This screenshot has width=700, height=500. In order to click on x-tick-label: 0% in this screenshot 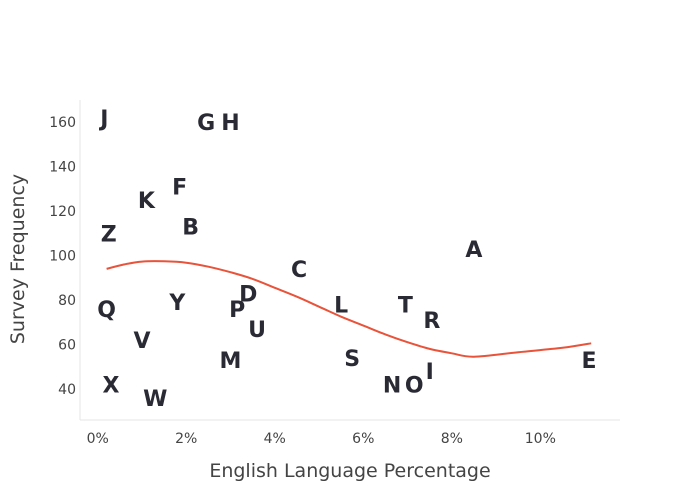, I will do `click(98, 439)`.